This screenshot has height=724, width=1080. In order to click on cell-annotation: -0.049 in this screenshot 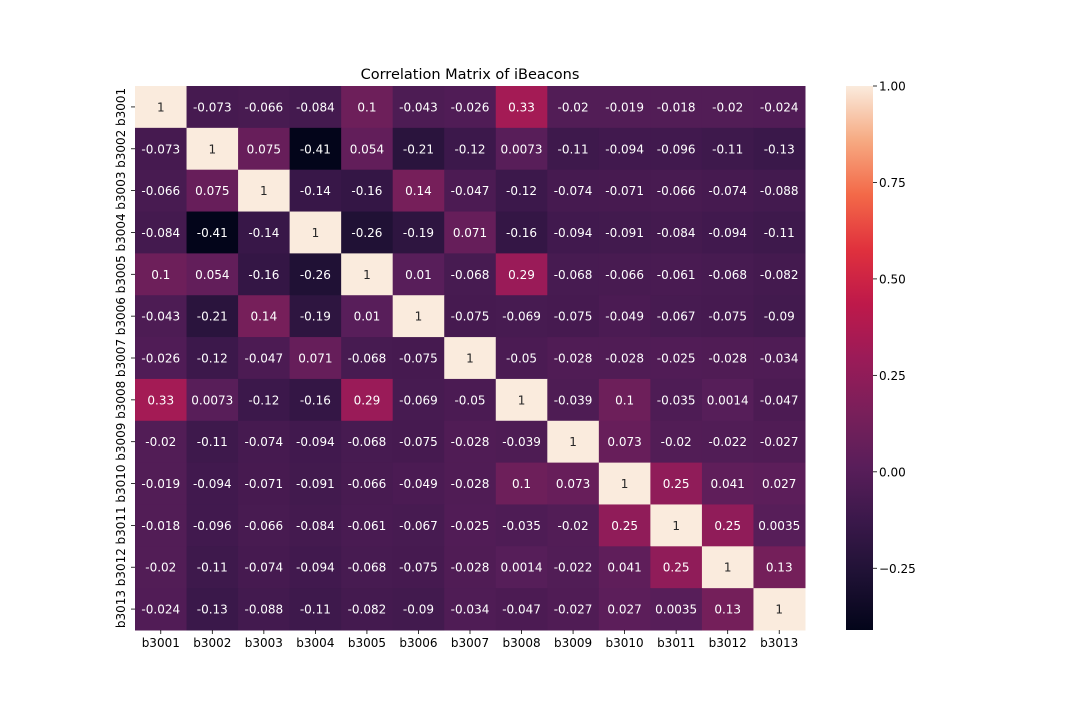, I will do `click(624, 317)`.